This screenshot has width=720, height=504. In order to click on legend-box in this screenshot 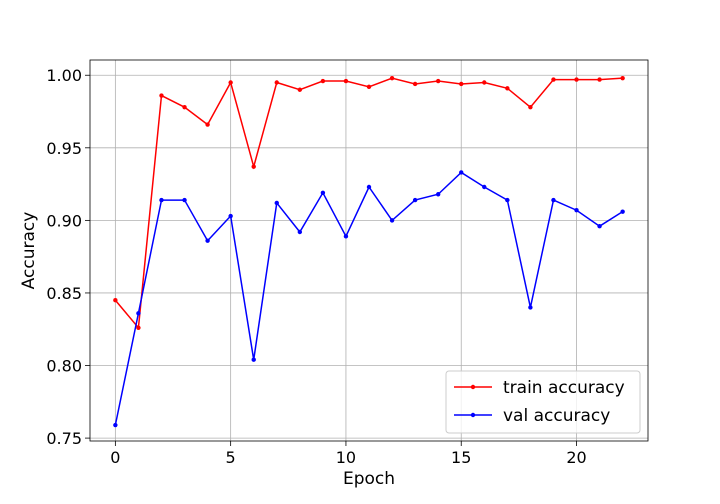, I will do `click(543, 402)`.